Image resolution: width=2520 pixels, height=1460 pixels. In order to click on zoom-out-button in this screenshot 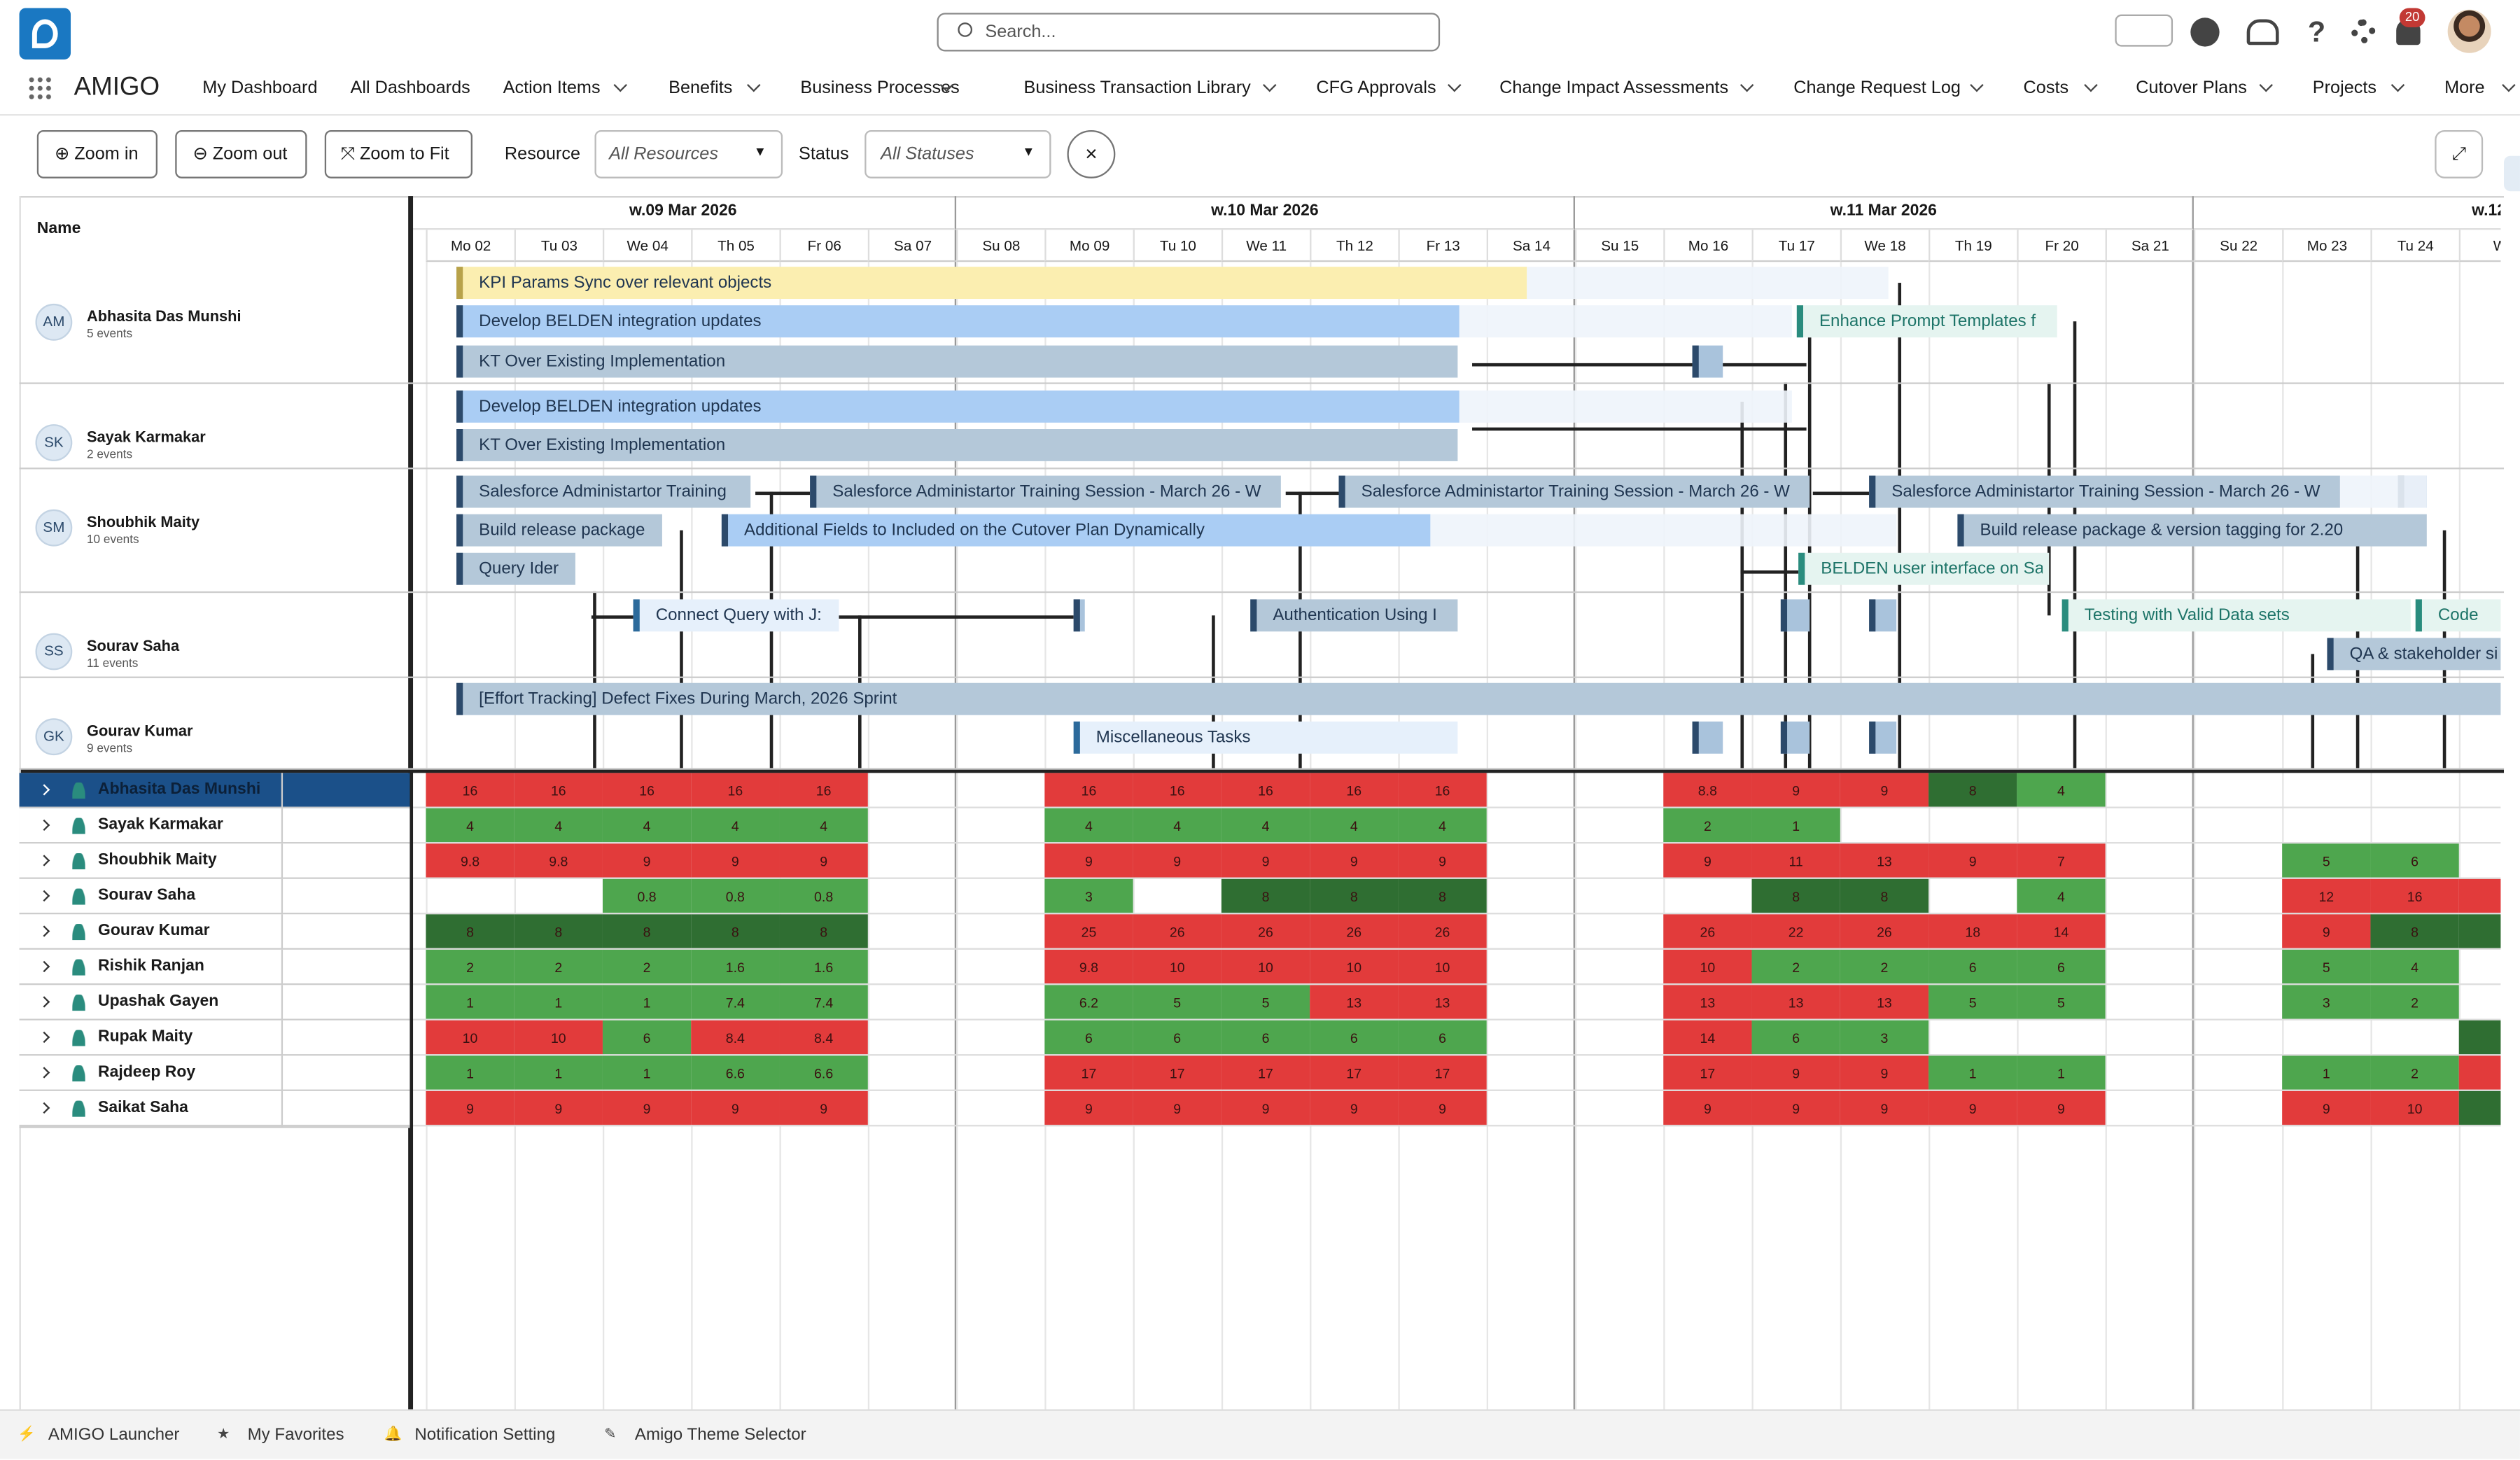, I will do `click(241, 153)`.